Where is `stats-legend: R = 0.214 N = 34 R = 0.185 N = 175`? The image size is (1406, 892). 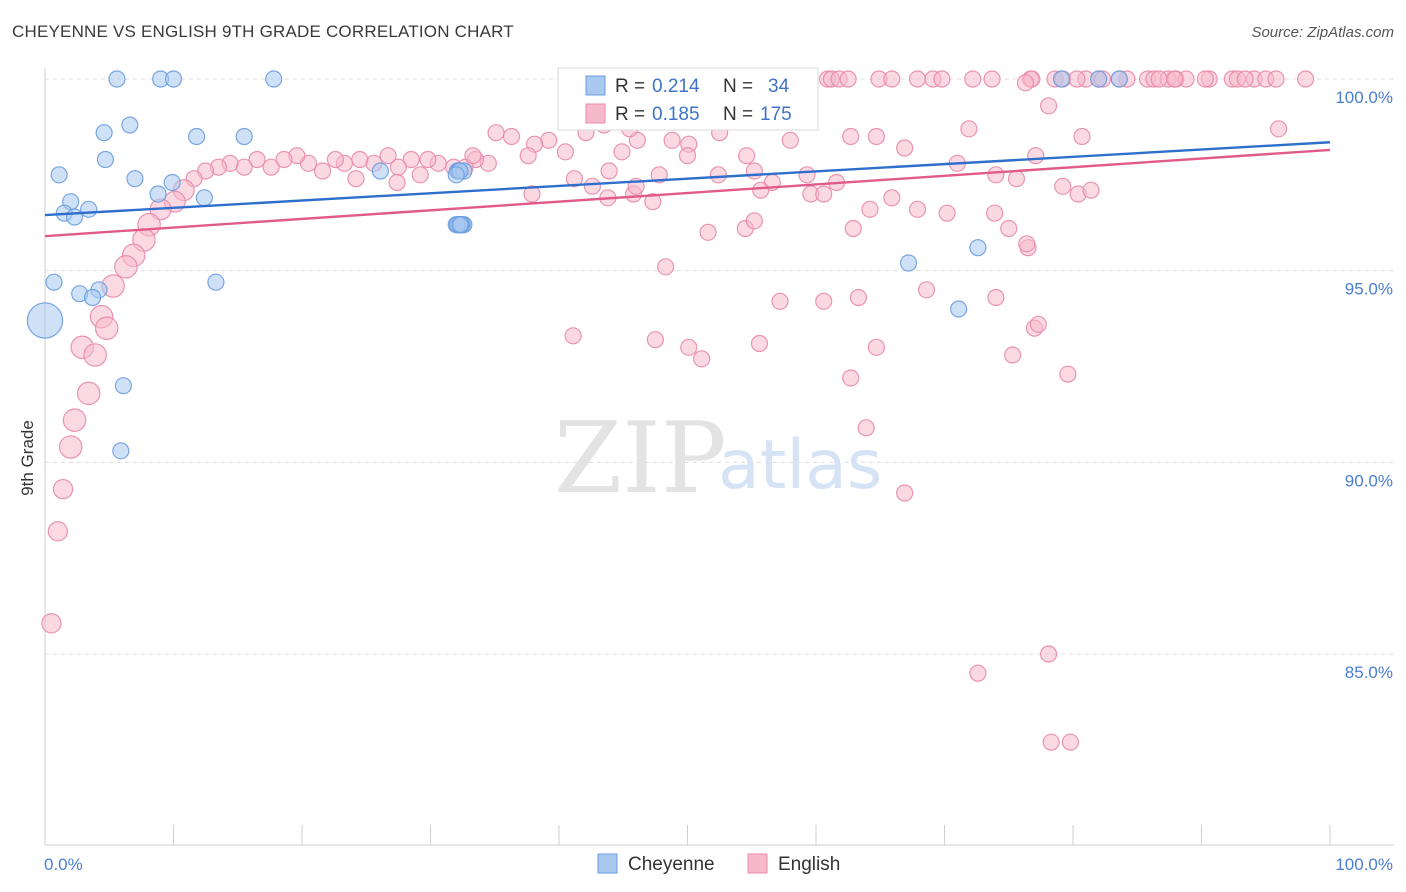 stats-legend: R = 0.214 N = 34 R = 0.185 N = 175 is located at coordinates (688, 99).